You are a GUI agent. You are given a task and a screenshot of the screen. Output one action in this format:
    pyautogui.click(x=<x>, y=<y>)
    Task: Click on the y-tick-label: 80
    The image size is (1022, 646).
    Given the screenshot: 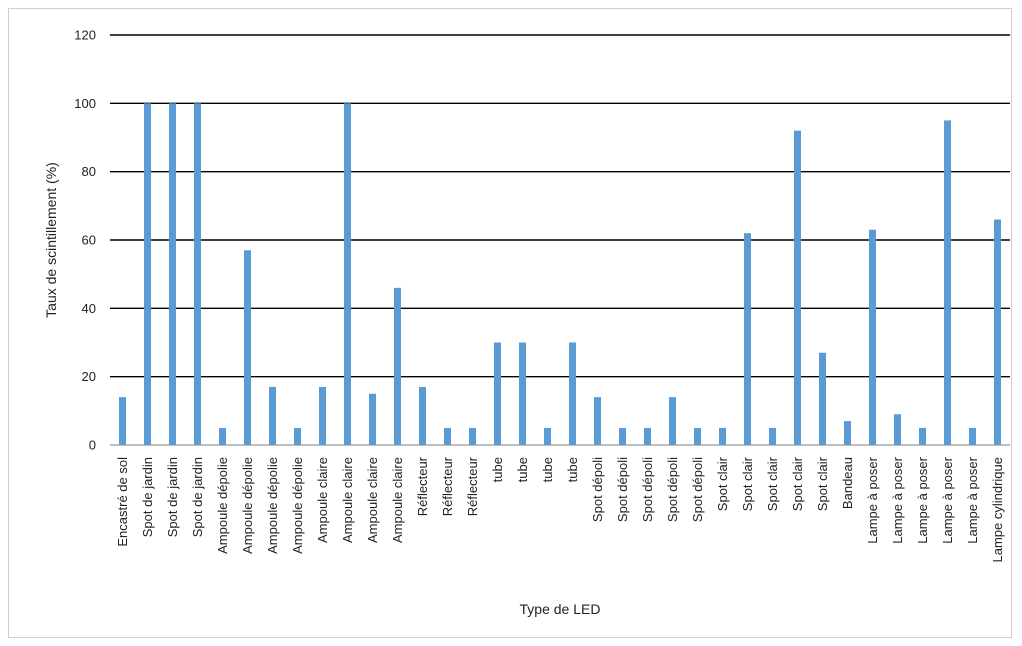 What is the action you would take?
    pyautogui.click(x=89, y=171)
    